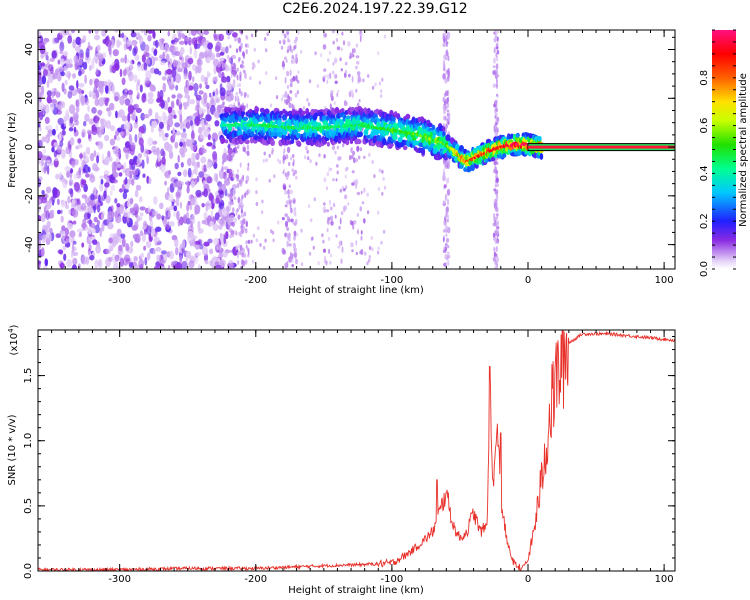  What do you see at coordinates (392, 579) in the screenshot?
I see `snr-x-tick-label: -100` at bounding box center [392, 579].